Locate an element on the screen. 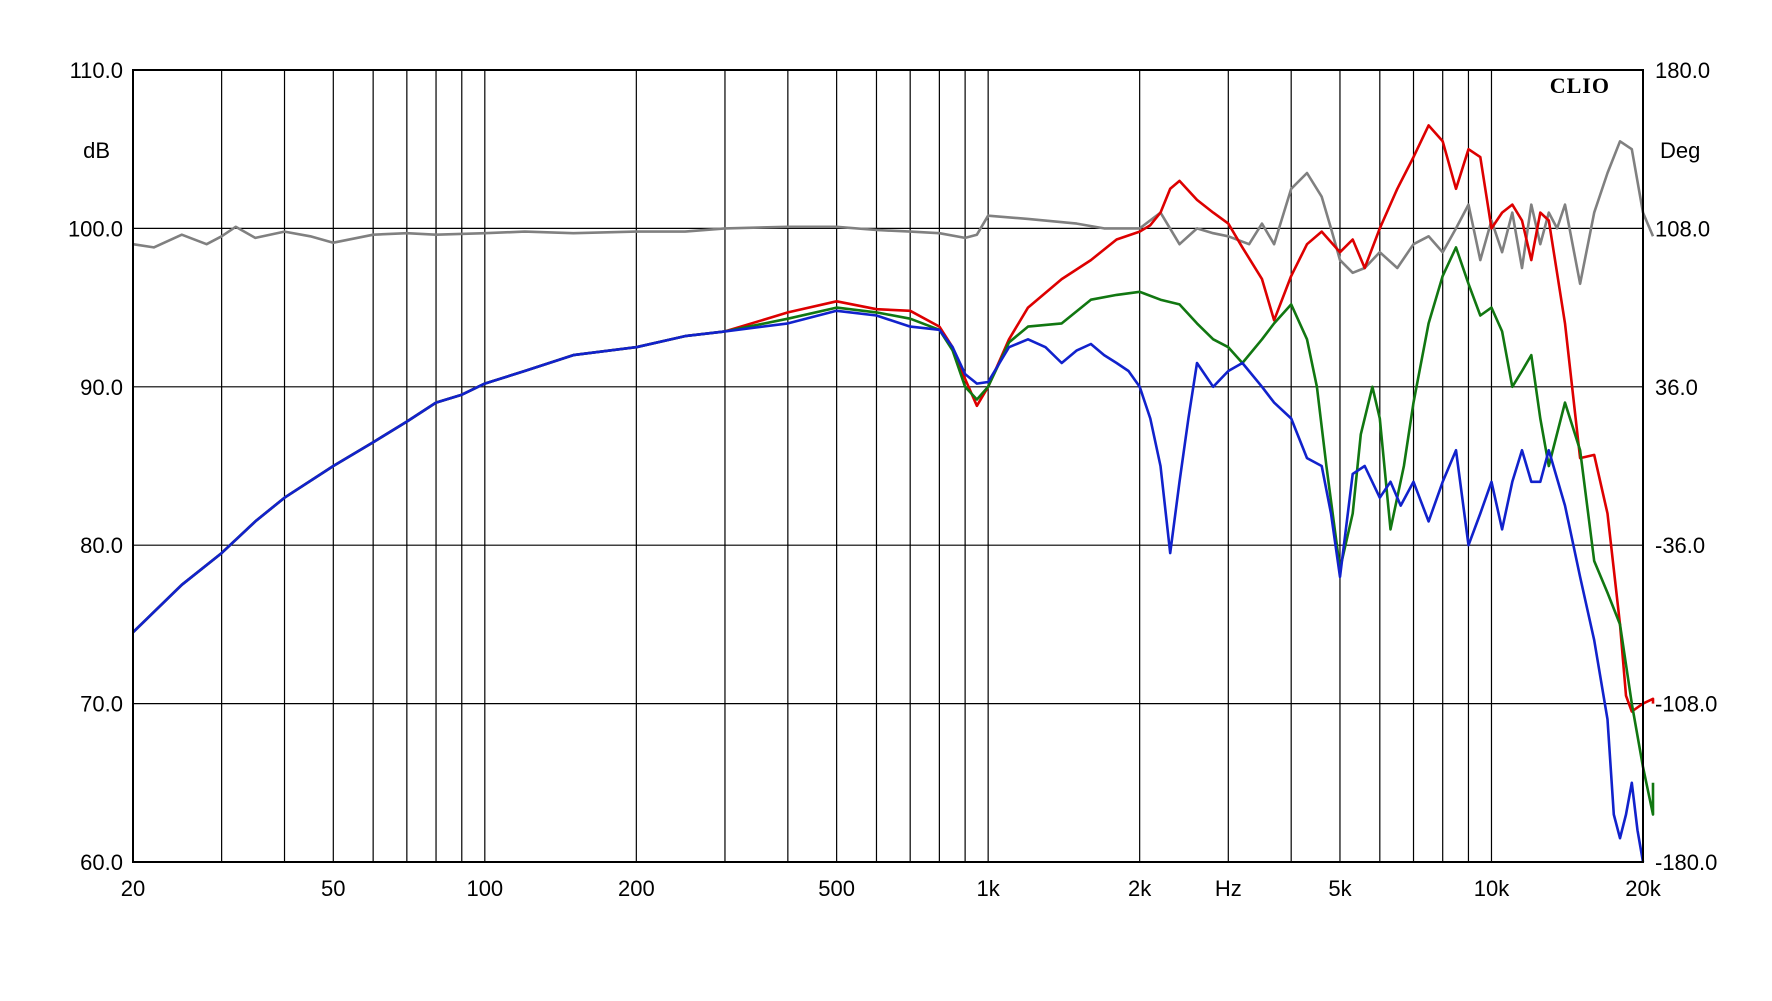 The width and height of the screenshot is (1772, 1001). y2-tick-label: -180.0 is located at coordinates (1686, 862).